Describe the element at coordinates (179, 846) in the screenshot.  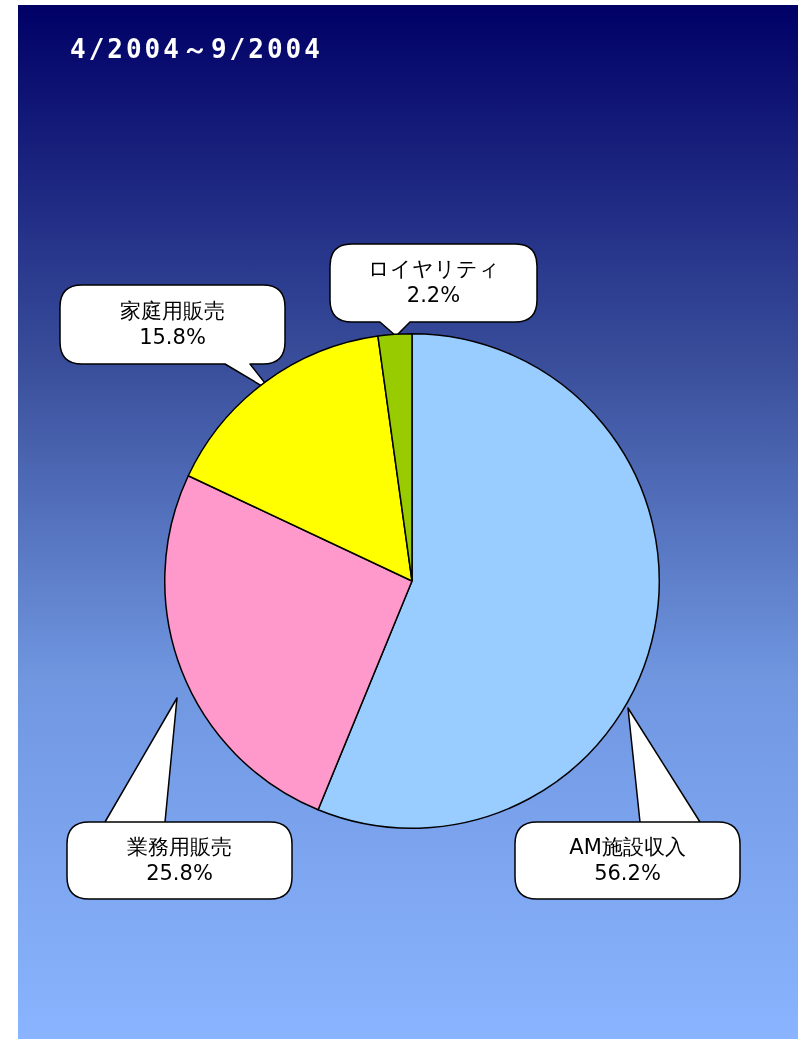
I see `slice-label: 業務用販売` at that location.